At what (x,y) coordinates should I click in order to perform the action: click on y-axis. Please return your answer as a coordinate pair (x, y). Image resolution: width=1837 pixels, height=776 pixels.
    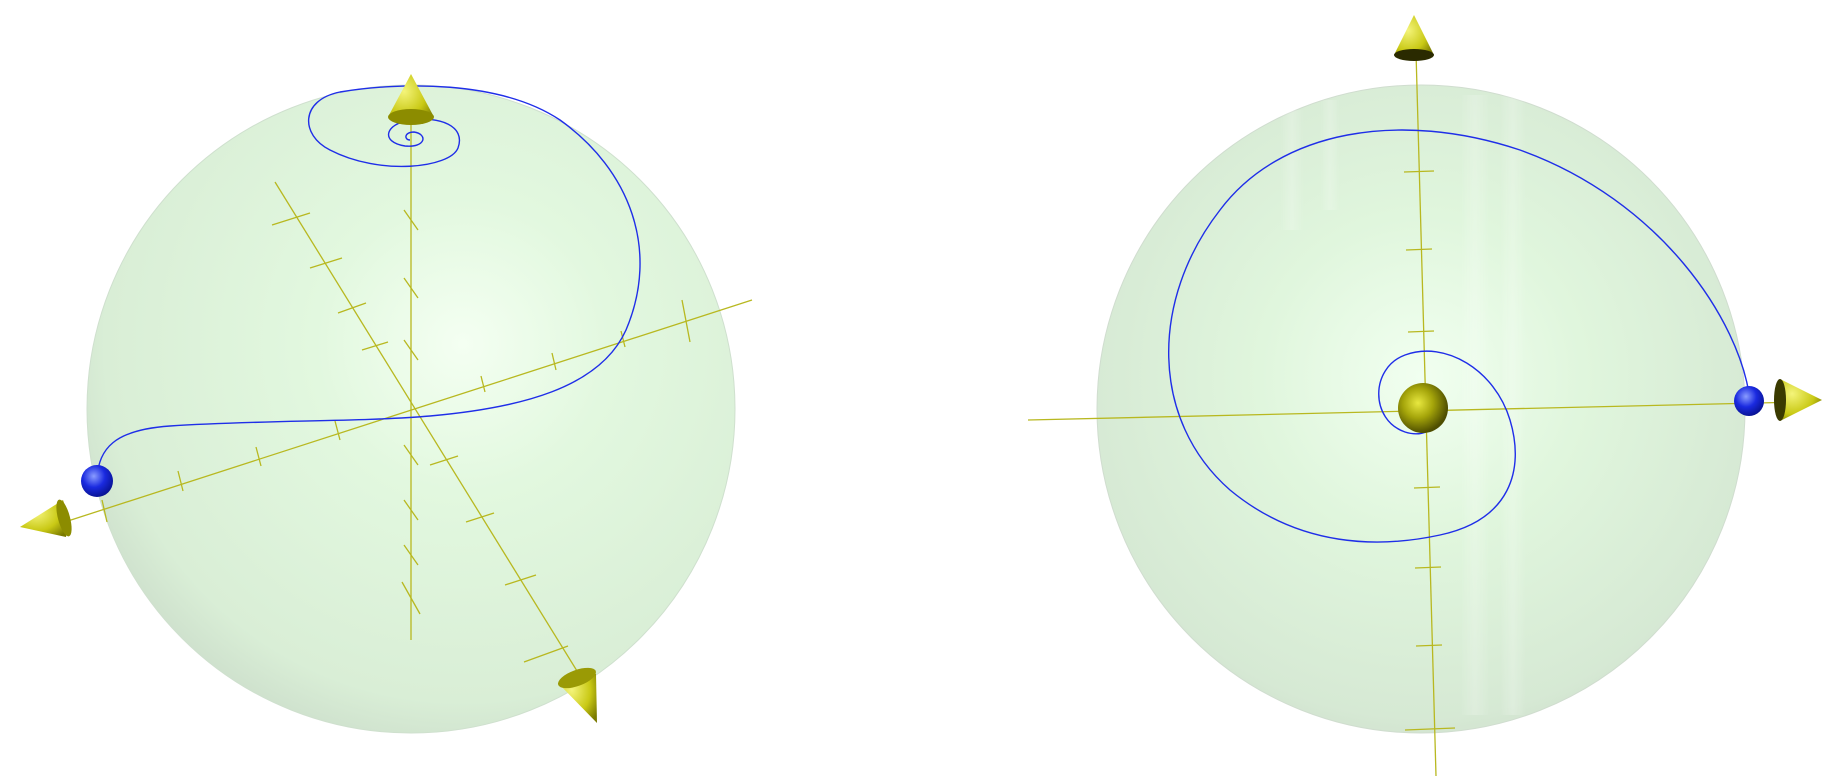
    Looking at the image, I should click on (432, 437).